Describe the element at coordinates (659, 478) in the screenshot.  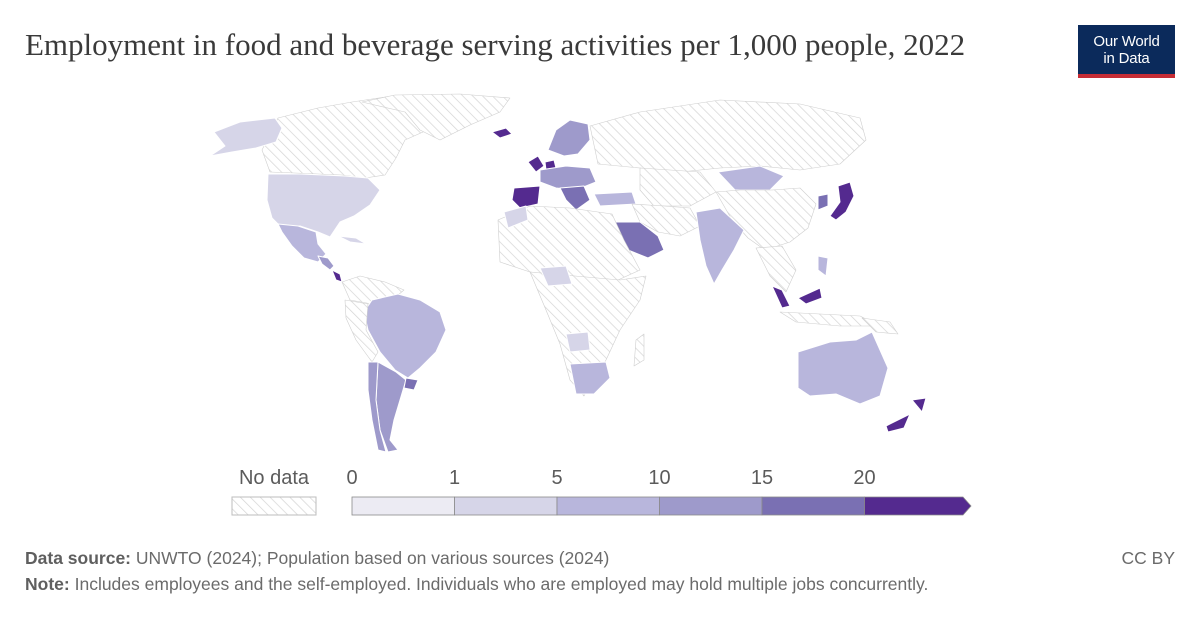
I see `legend-tick-label-3: 10` at that location.